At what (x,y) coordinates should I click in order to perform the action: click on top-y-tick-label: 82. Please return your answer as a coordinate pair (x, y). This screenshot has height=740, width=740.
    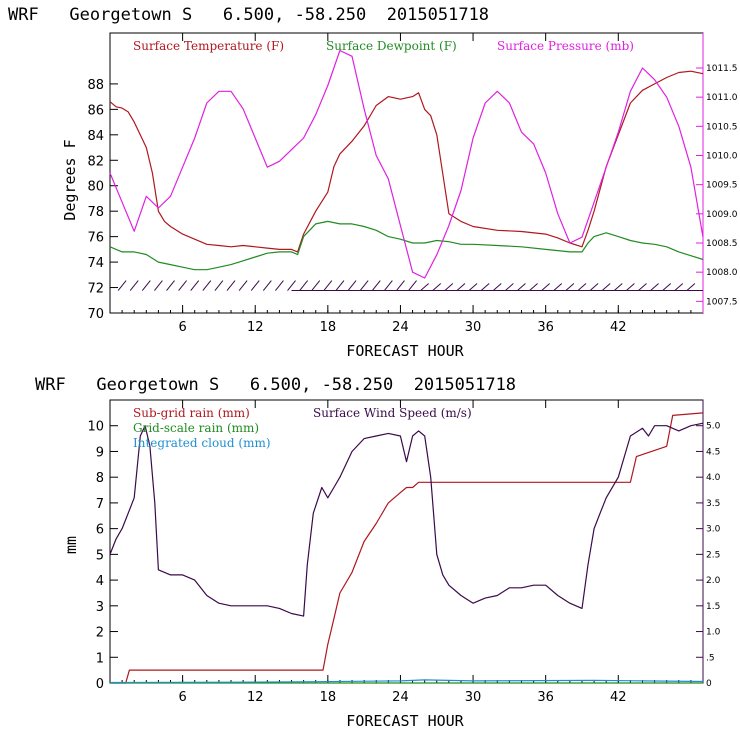
    Looking at the image, I should click on (95, 161).